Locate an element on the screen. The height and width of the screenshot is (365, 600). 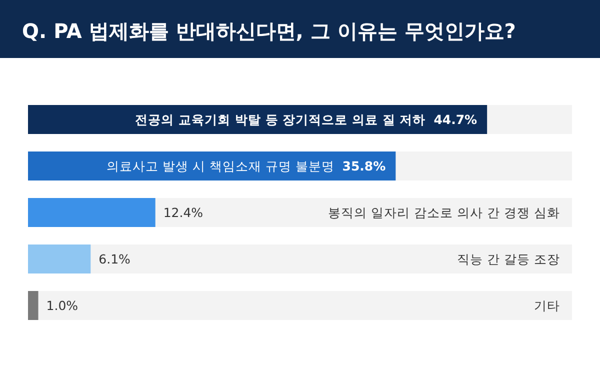
y-tick-label: 의료사고 발생 시 책임소재 규명 불분명 is located at coordinates (220, 166).